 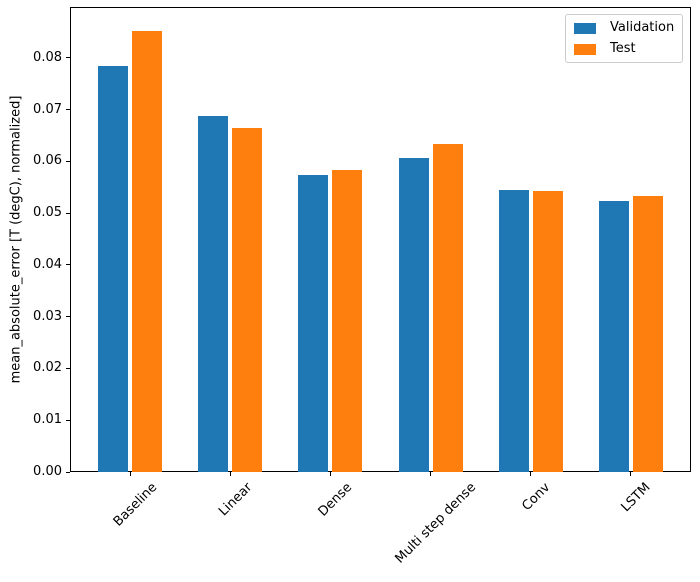 What do you see at coordinates (347, 321) in the screenshot?
I see `bar-test-dense` at bounding box center [347, 321].